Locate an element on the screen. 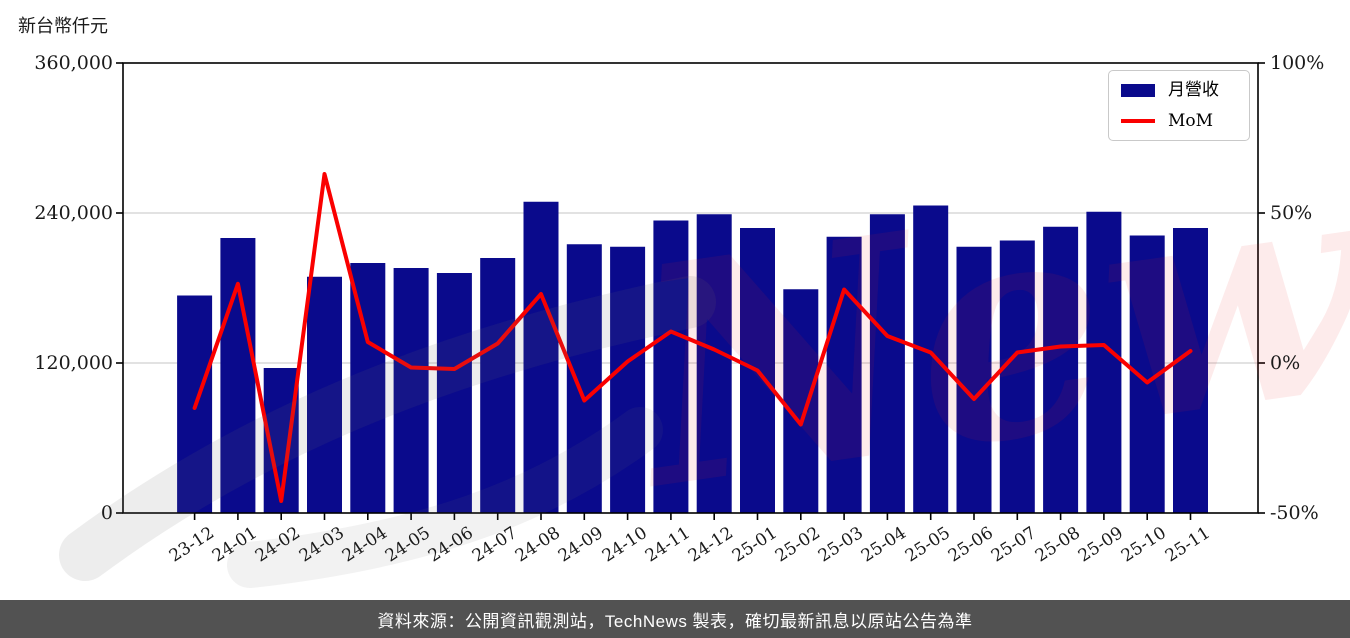  y-left-tick-label: 120,000 is located at coordinates (73, 363).